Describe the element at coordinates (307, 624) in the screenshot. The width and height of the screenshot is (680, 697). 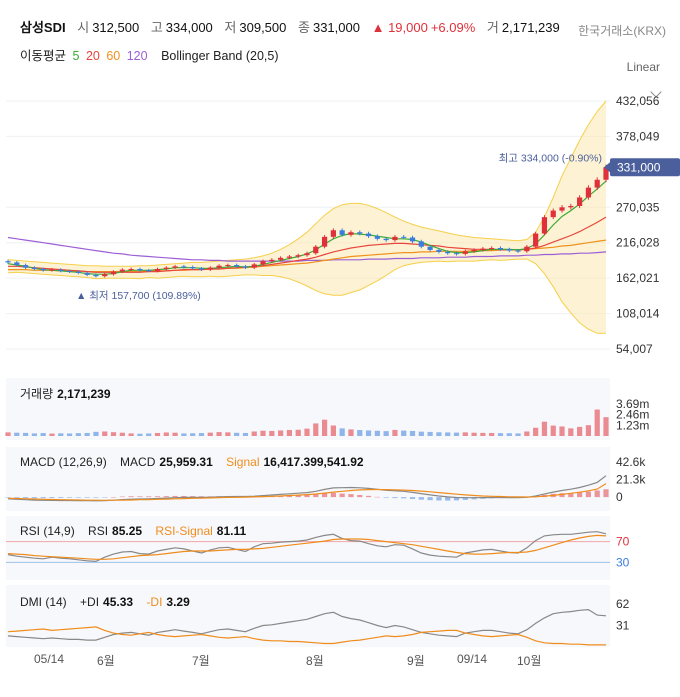
I see `dmi-plus-line` at that location.